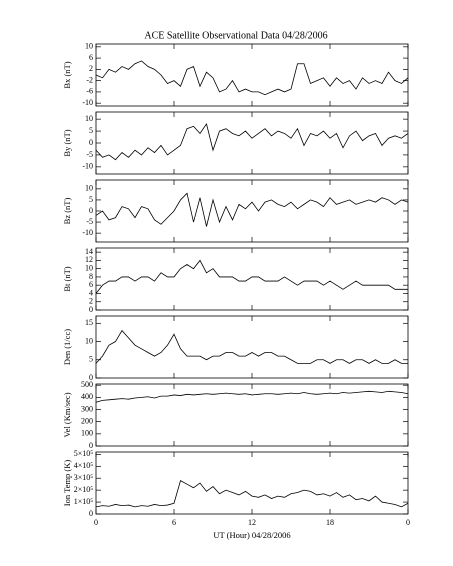 Image resolution: width=453 pixels, height=566 pixels. What do you see at coordinates (89, 322) in the screenshot?
I see `y-tick-label: 15` at bounding box center [89, 322].